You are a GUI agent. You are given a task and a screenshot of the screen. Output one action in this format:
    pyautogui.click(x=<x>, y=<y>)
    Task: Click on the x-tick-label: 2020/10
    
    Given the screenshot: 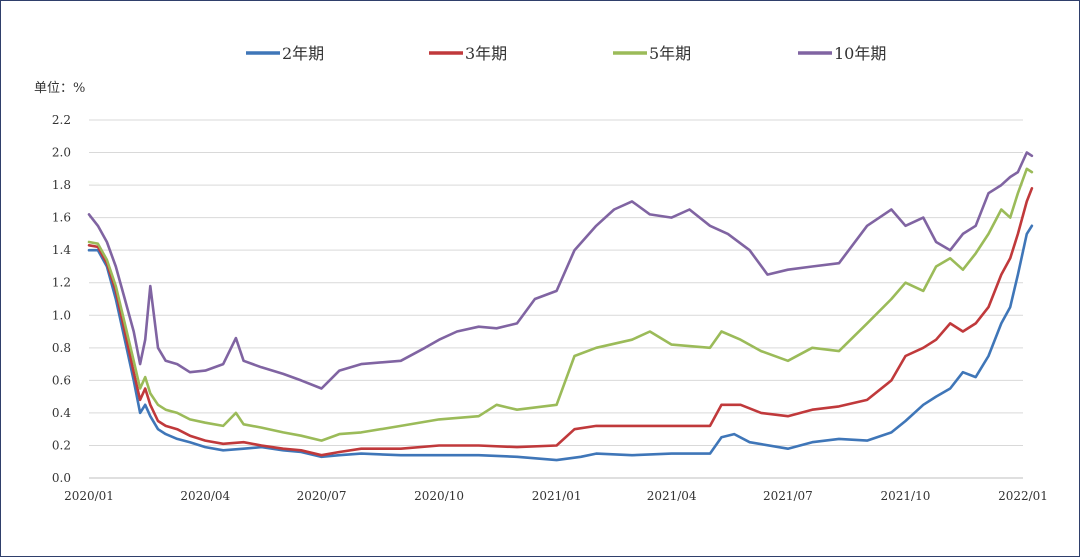 What is the action you would take?
    pyautogui.click(x=439, y=496)
    